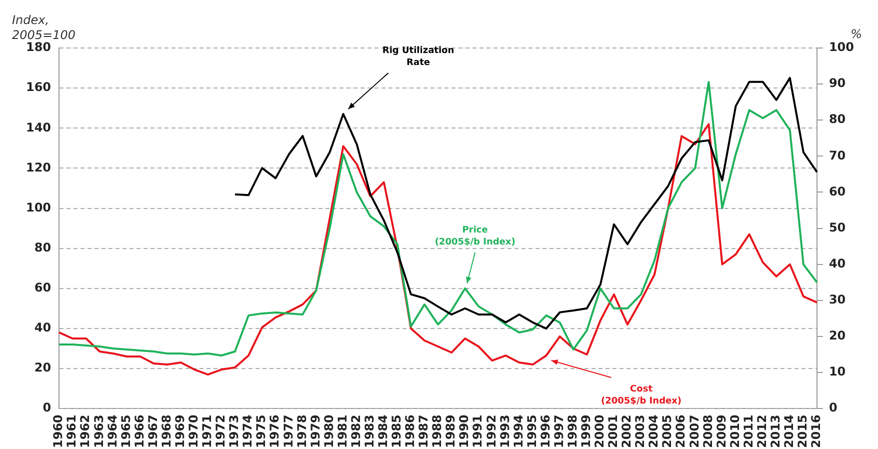  What do you see at coordinates (71, 431) in the screenshot?
I see `x-tick-label: 1961` at bounding box center [71, 431].